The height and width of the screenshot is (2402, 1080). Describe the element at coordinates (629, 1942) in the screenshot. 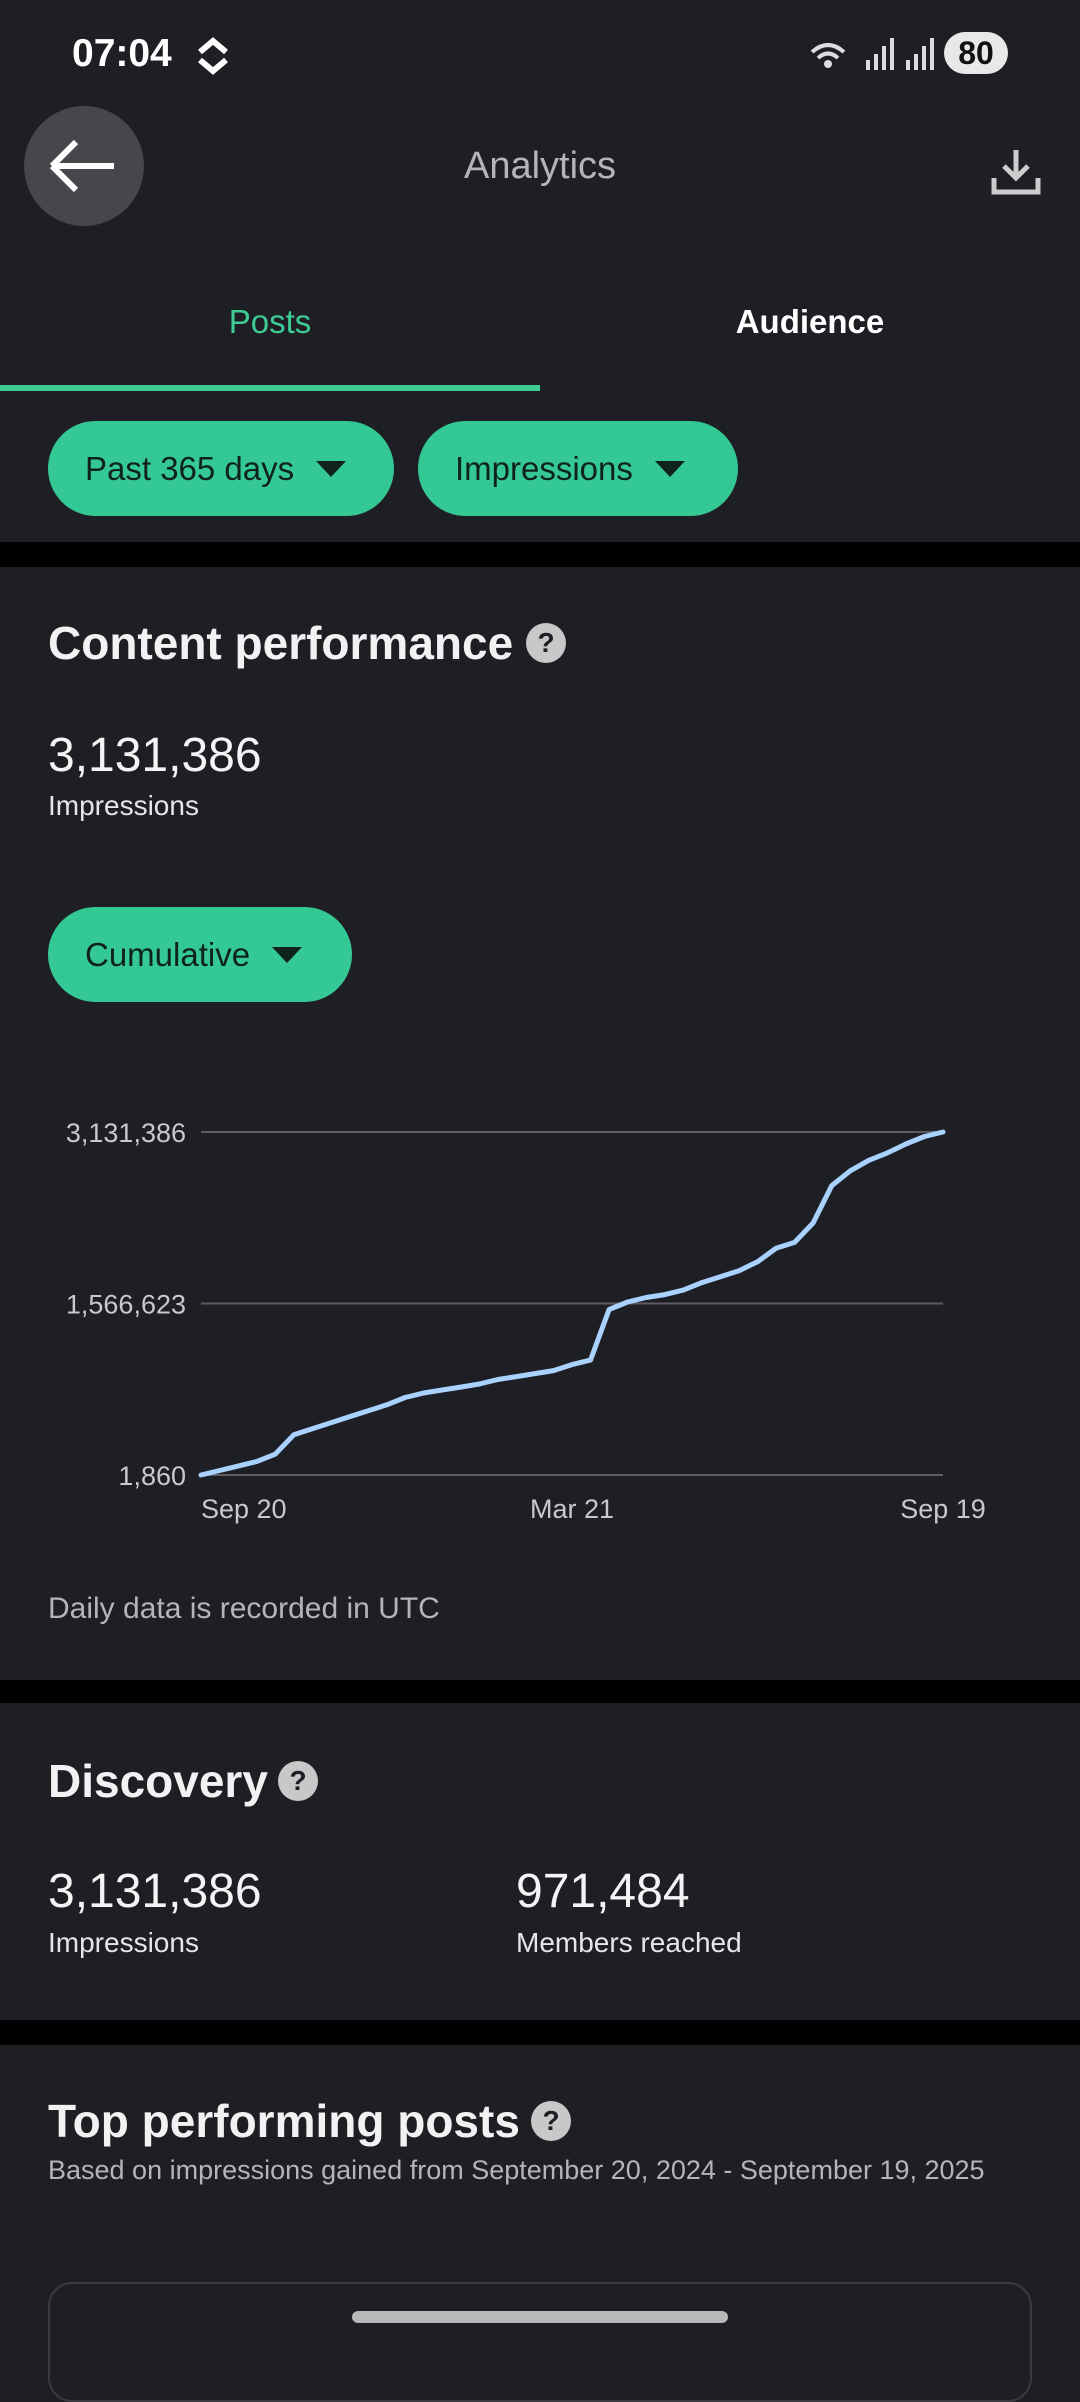

I see `metric-label: Members reached` at that location.